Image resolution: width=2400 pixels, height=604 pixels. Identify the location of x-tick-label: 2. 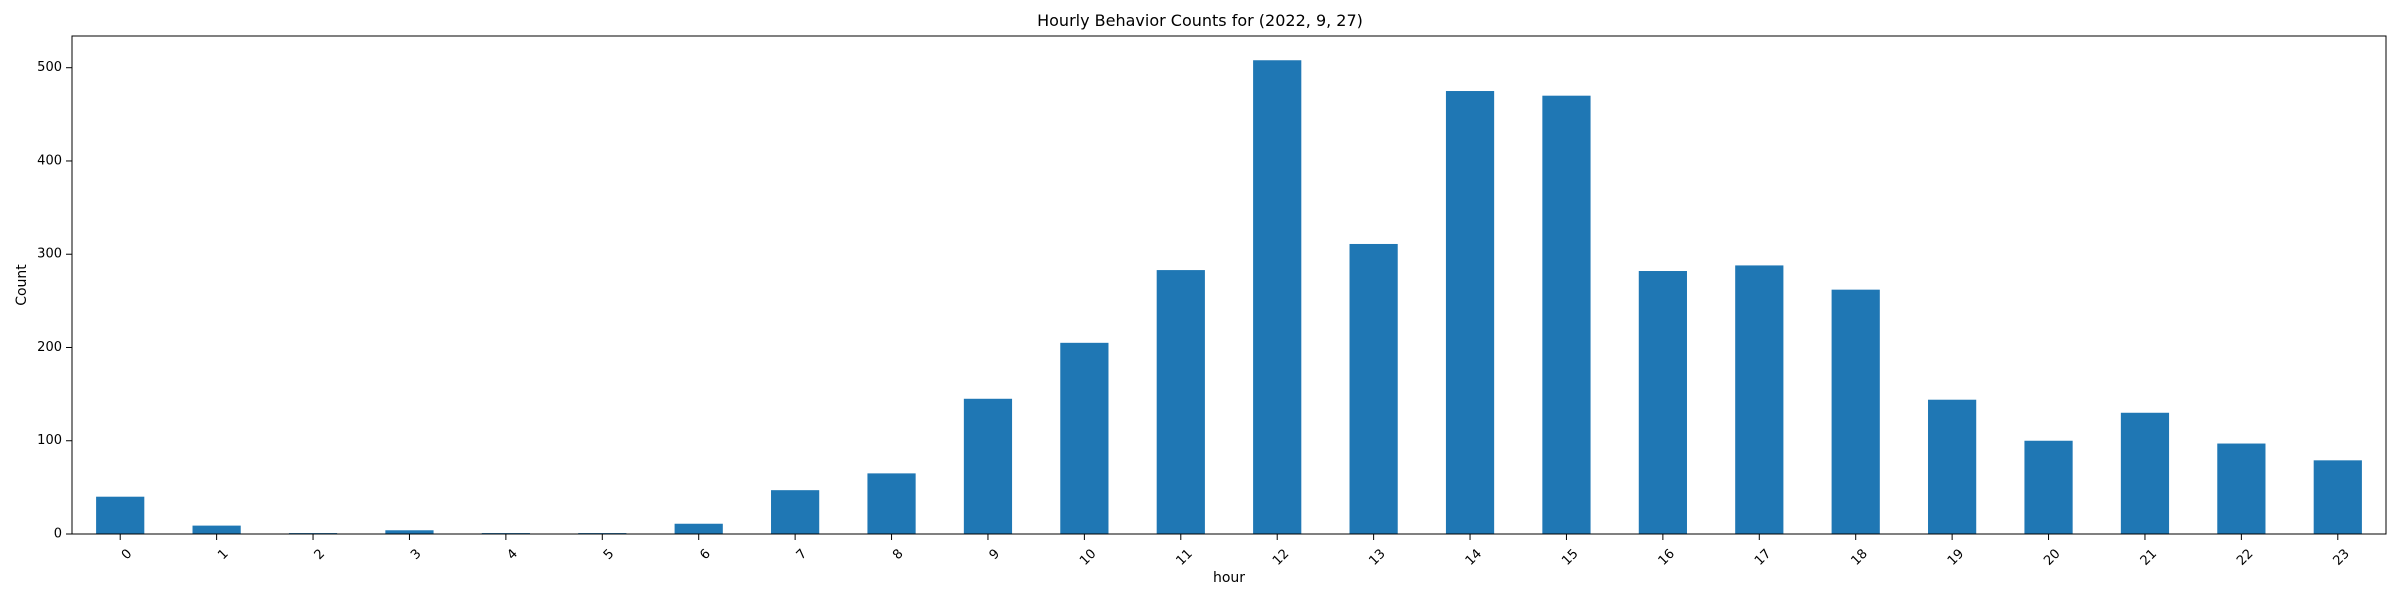
(320, 554).